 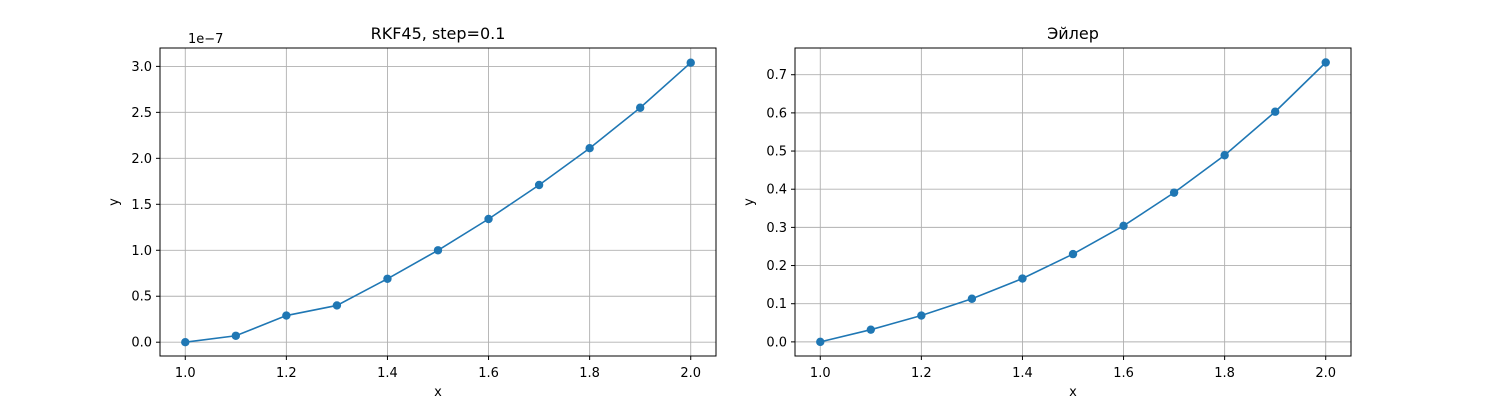 I want to click on chart-title: RKF45, step=0.1, so click(x=438, y=33).